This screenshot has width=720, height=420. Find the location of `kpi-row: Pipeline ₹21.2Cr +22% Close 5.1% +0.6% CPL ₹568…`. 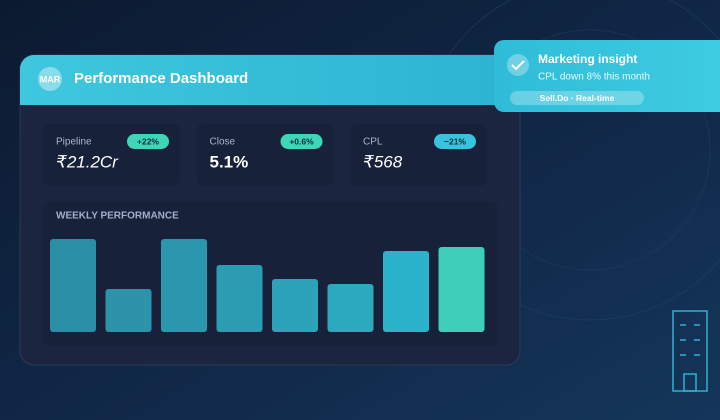

kpi-row: Pipeline ₹21.2Cr +22% Close 5.1% +0.6% CPL ₹568… is located at coordinates (265, 155).